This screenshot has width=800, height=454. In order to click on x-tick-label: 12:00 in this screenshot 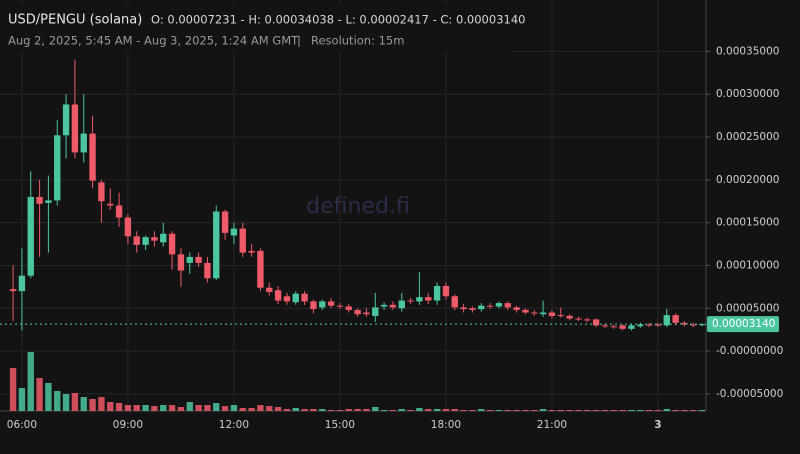, I will do `click(234, 425)`.